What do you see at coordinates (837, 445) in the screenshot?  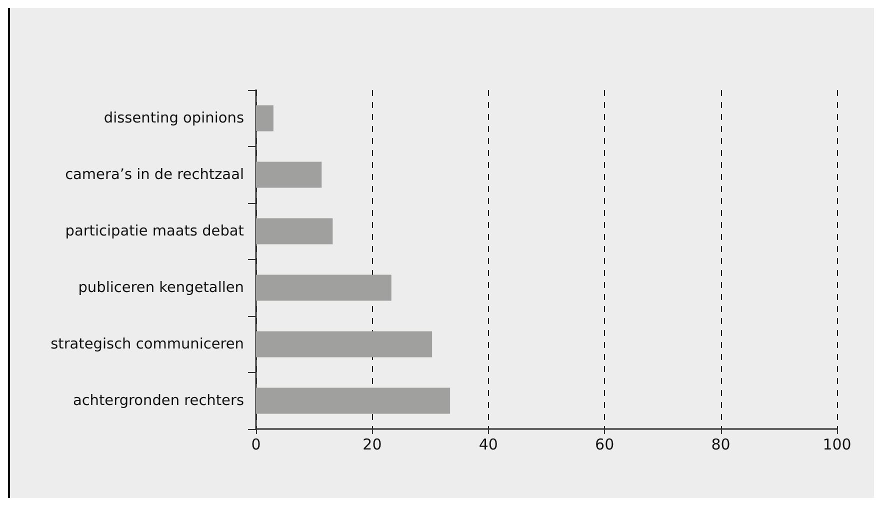 I see `x-tick-label: 100` at bounding box center [837, 445].